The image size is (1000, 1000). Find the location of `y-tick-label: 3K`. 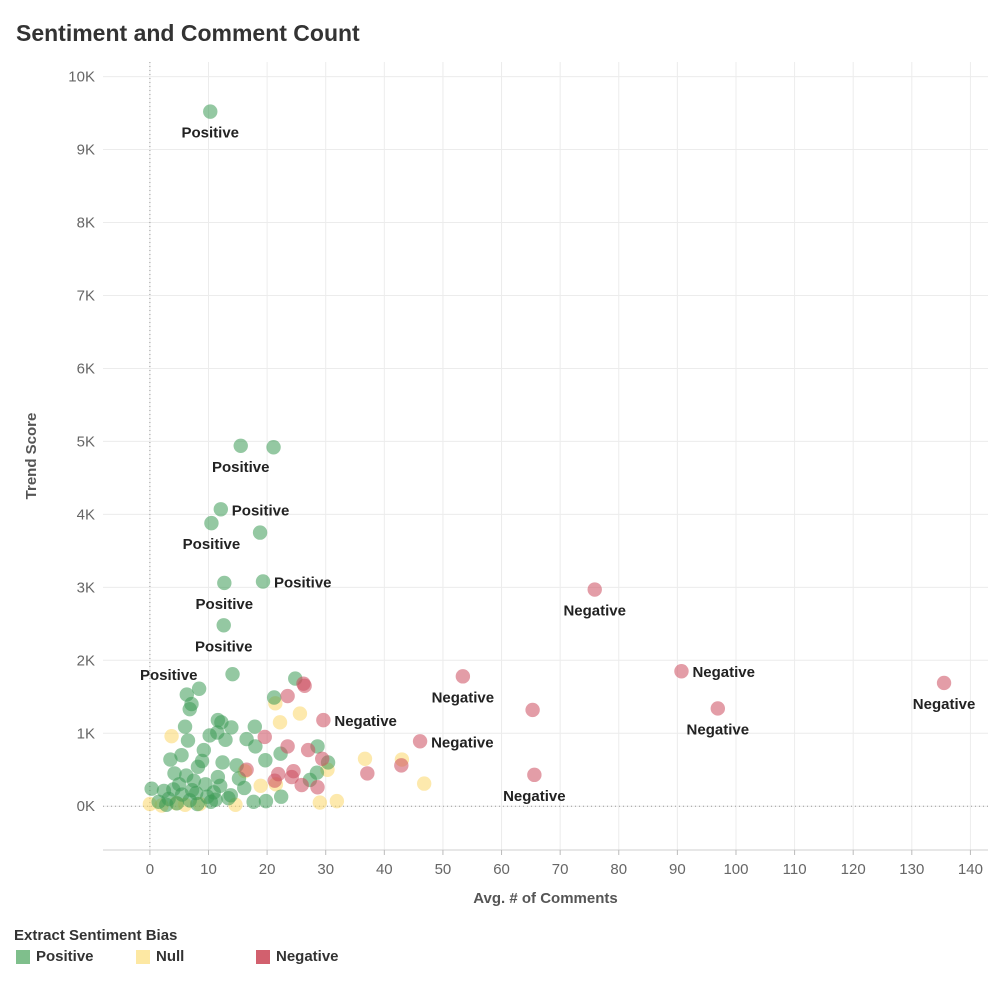

y-tick-label: 3K is located at coordinates (86, 587).